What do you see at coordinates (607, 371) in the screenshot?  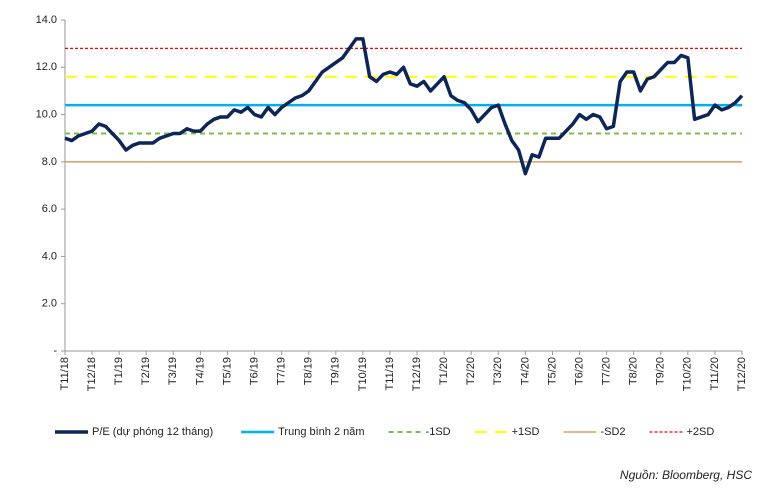 I see `x-tick-label: T7/20` at bounding box center [607, 371].